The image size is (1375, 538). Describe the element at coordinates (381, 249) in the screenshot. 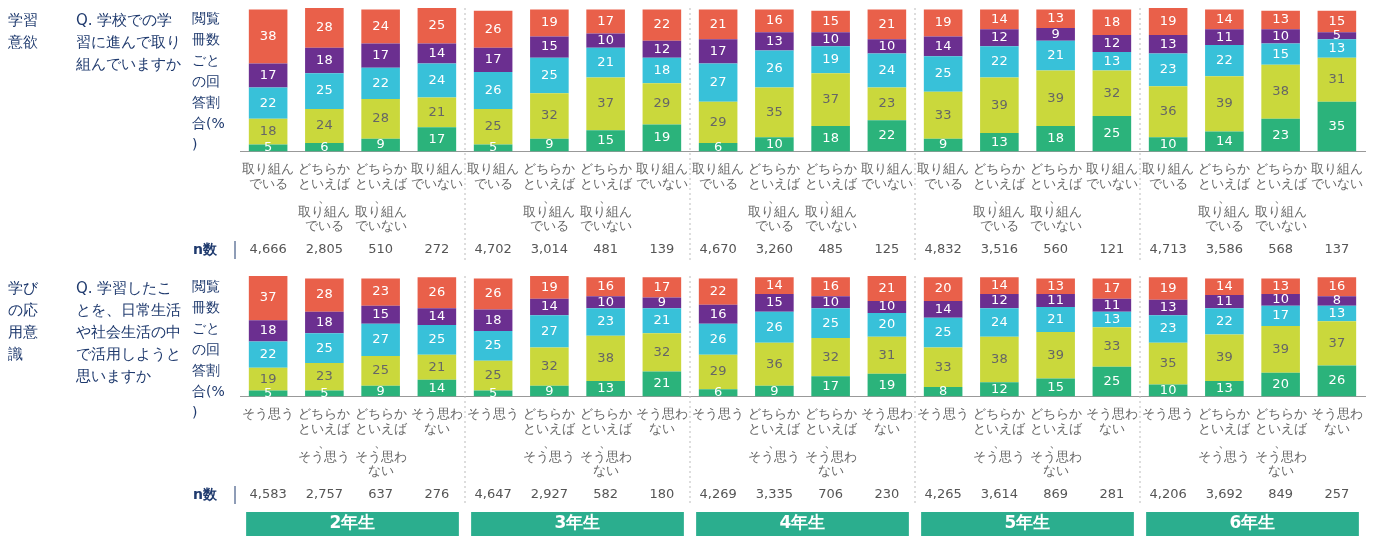

I see `text: 510` at that location.